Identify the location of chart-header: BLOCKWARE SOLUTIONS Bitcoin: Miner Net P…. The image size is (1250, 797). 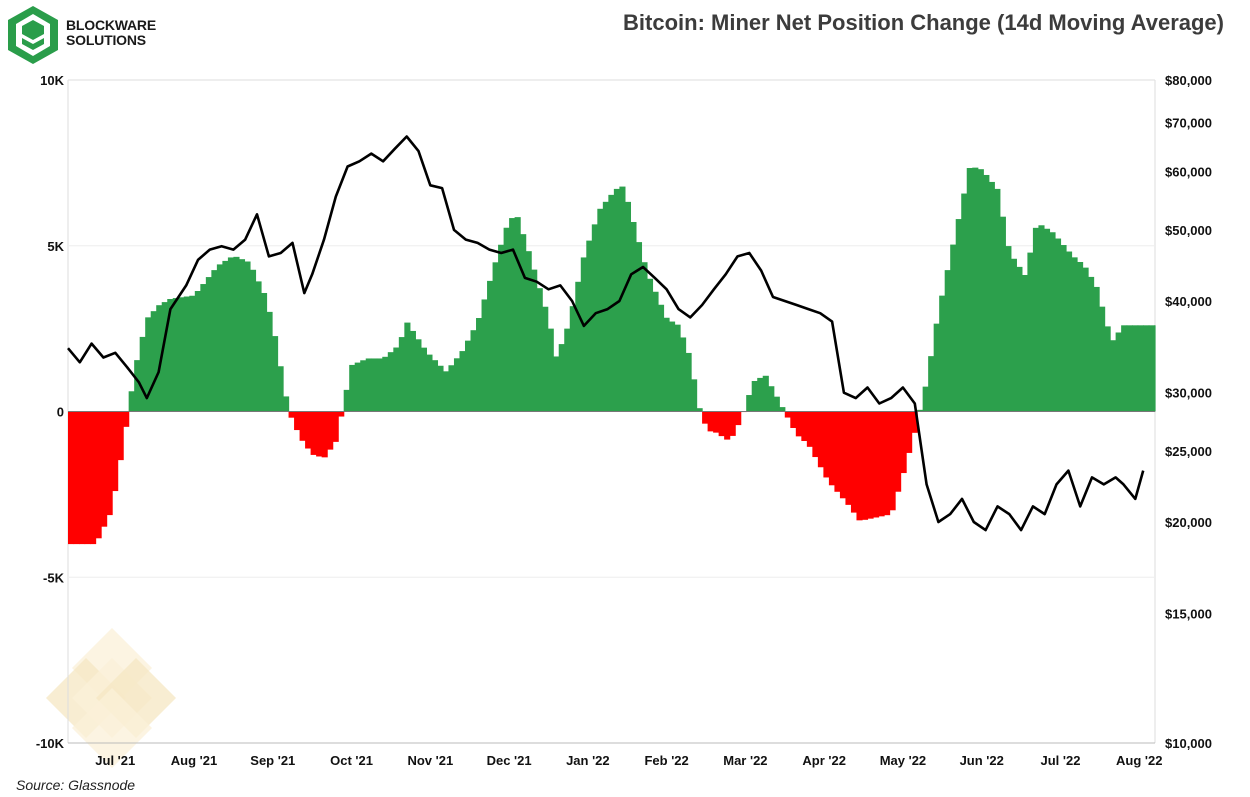
(625, 40).